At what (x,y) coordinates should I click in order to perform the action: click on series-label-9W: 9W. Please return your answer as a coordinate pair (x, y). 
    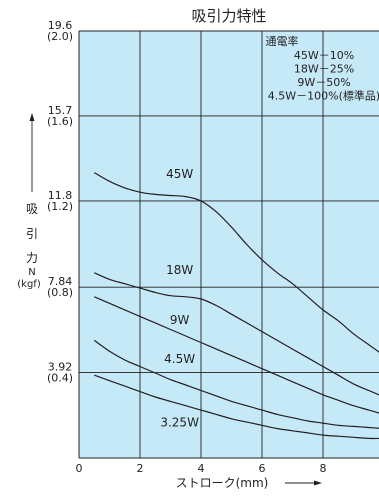
    Looking at the image, I should click on (180, 320).